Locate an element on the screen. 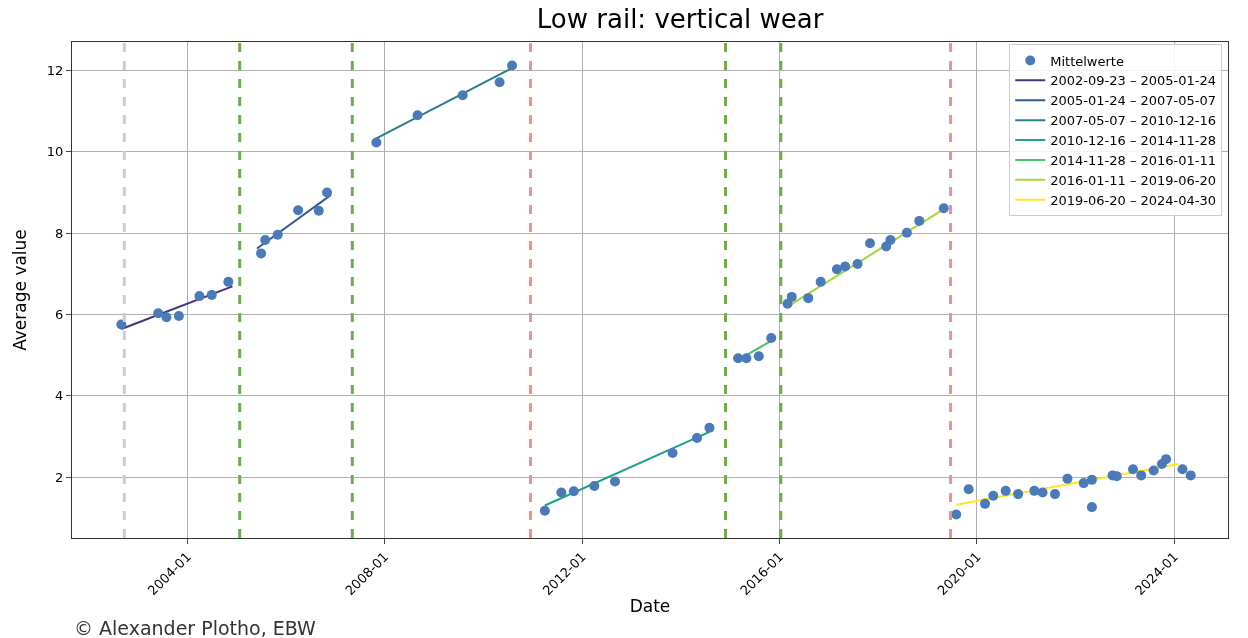 The height and width of the screenshot is (638, 1248). legend-label: 2007-05-07 – 2010-12-16 is located at coordinates (1133, 121).